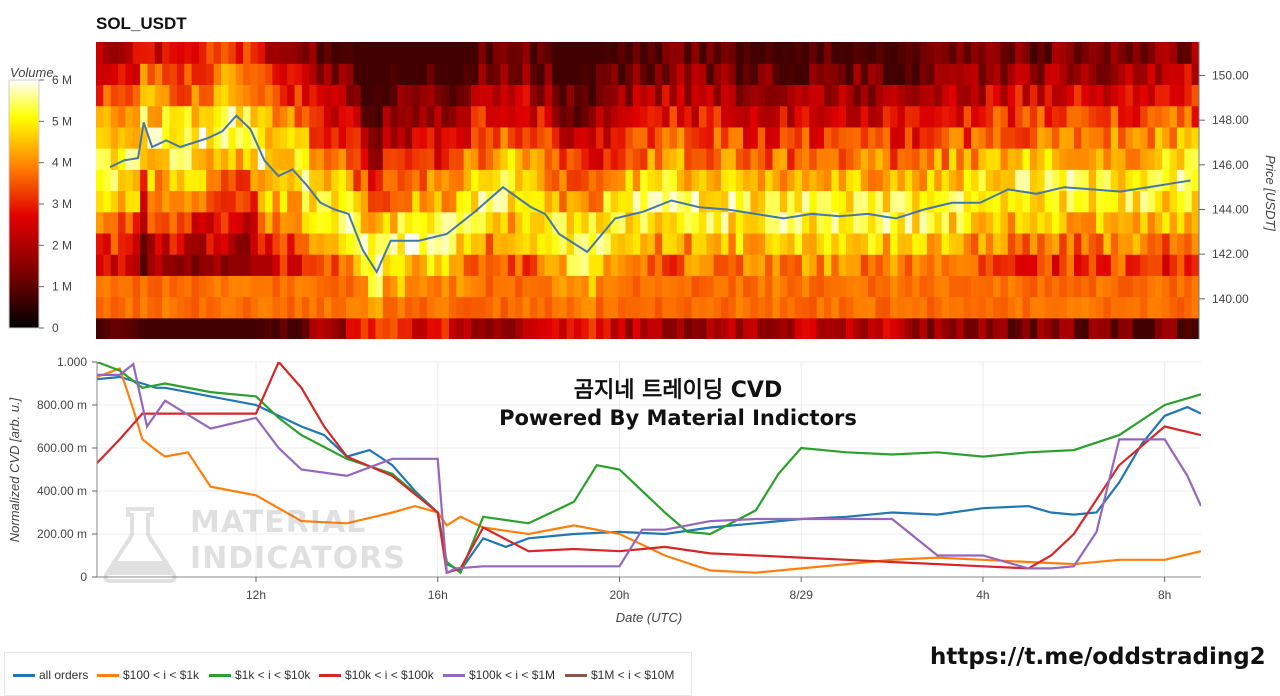 The image size is (1280, 696). I want to click on legend-item-all-orders: all orders, so click(50, 675).